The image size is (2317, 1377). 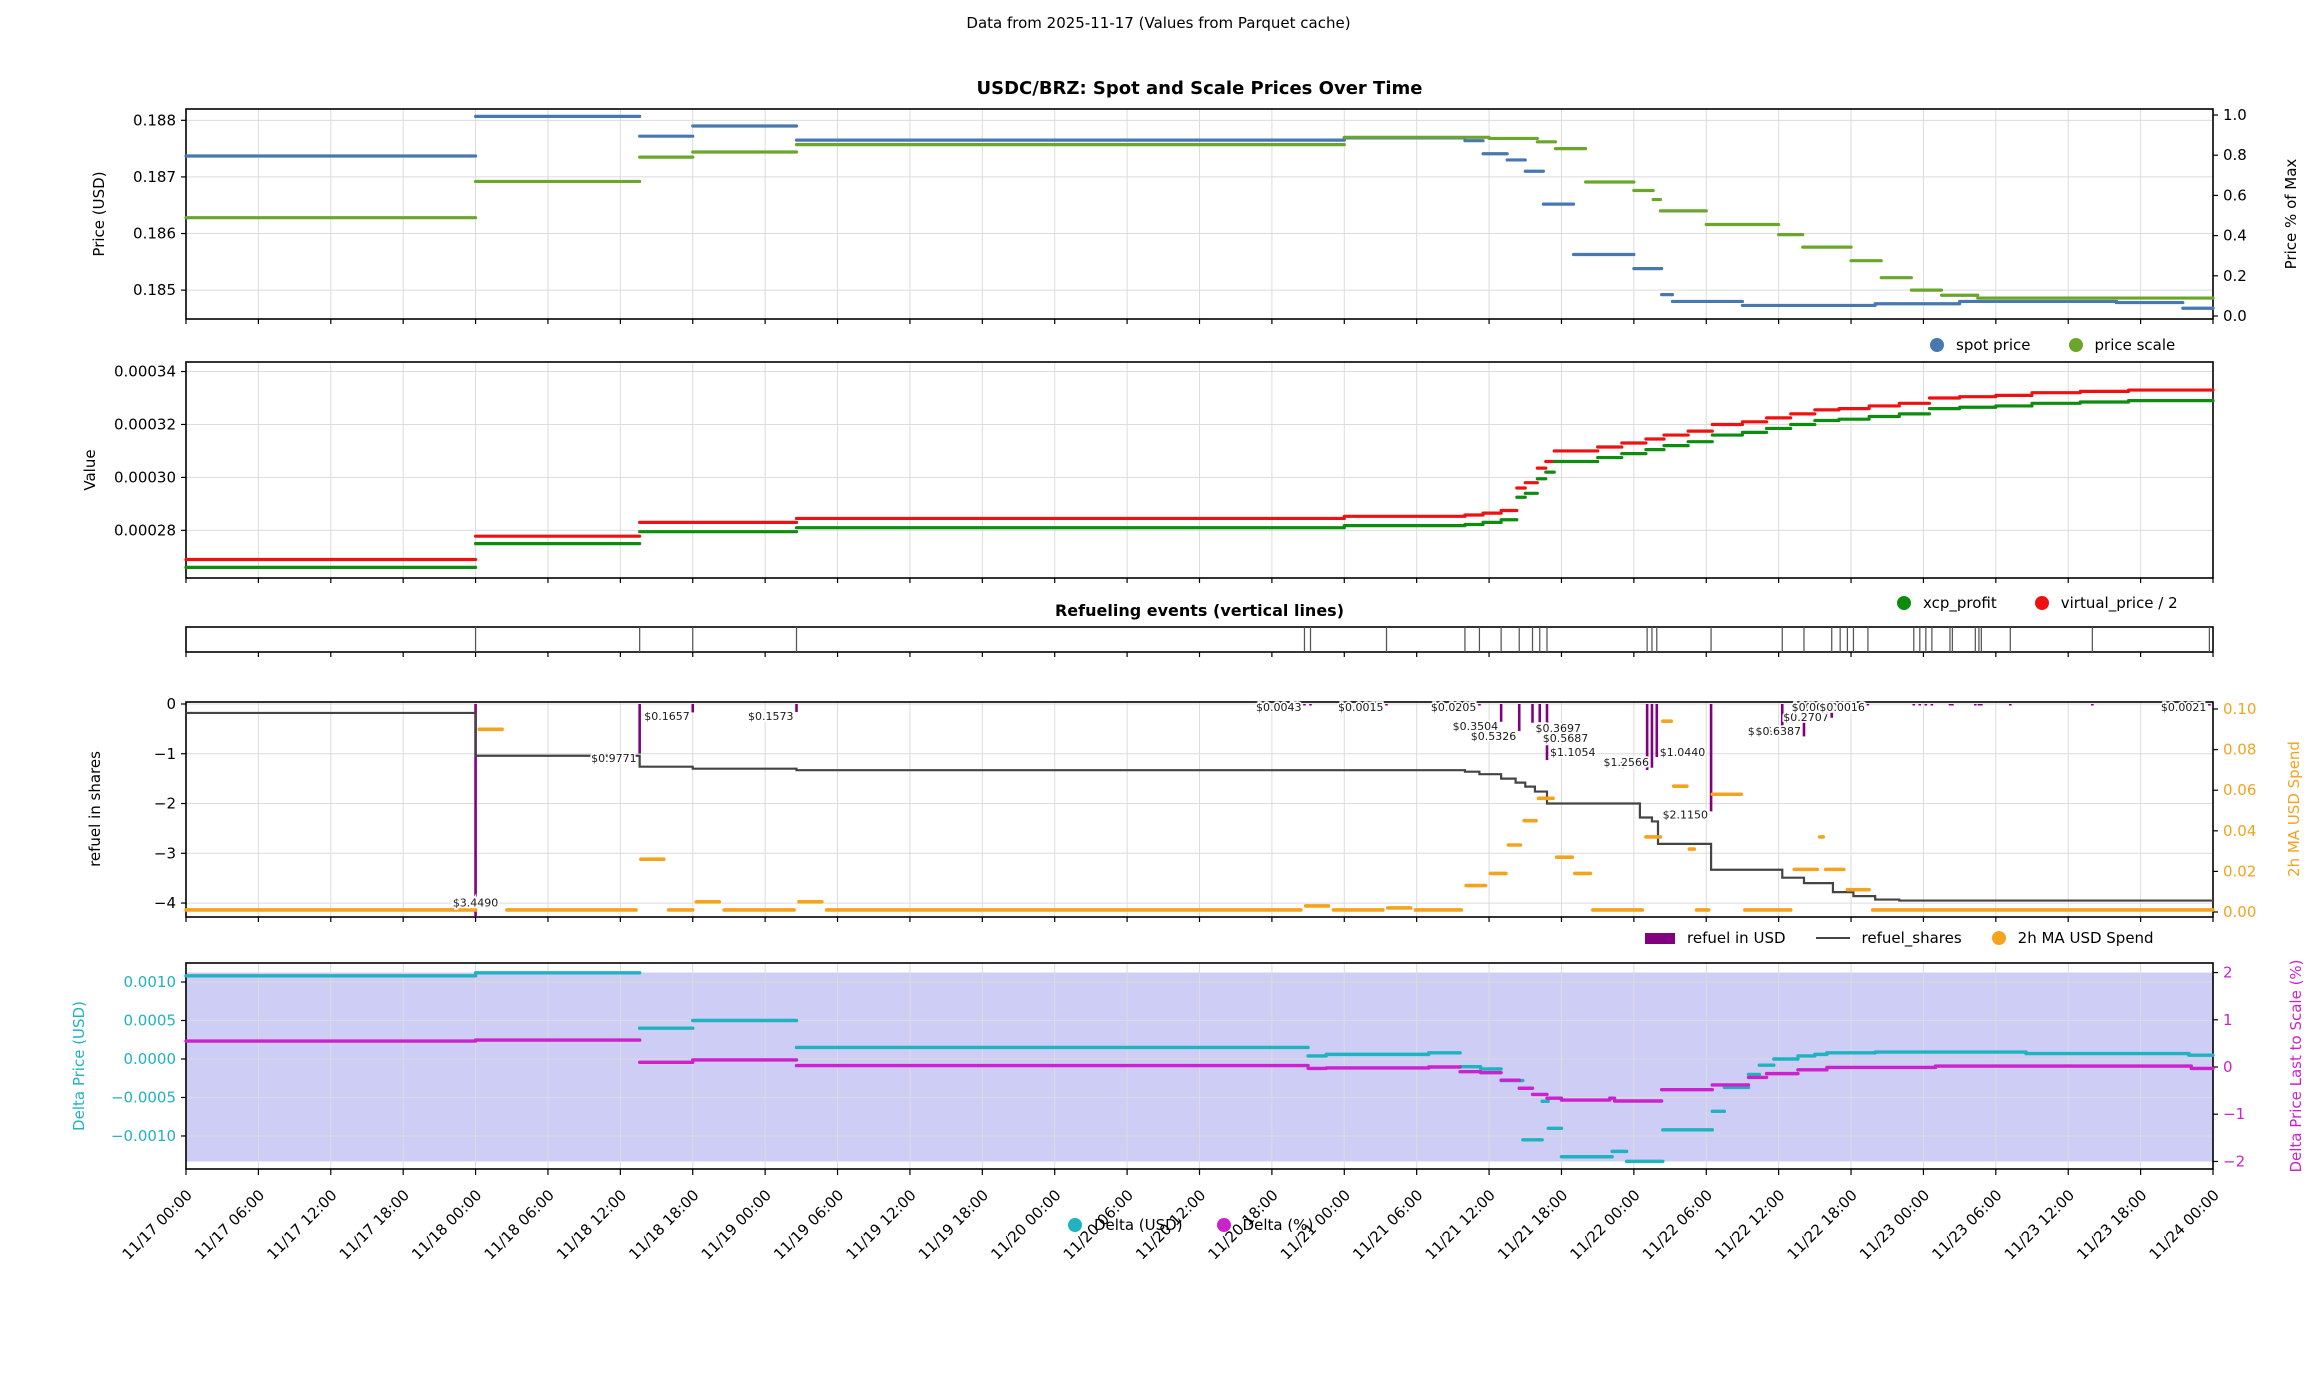 What do you see at coordinates (1683, 752) in the screenshot?
I see `svg-text: $1.0440` at bounding box center [1683, 752].